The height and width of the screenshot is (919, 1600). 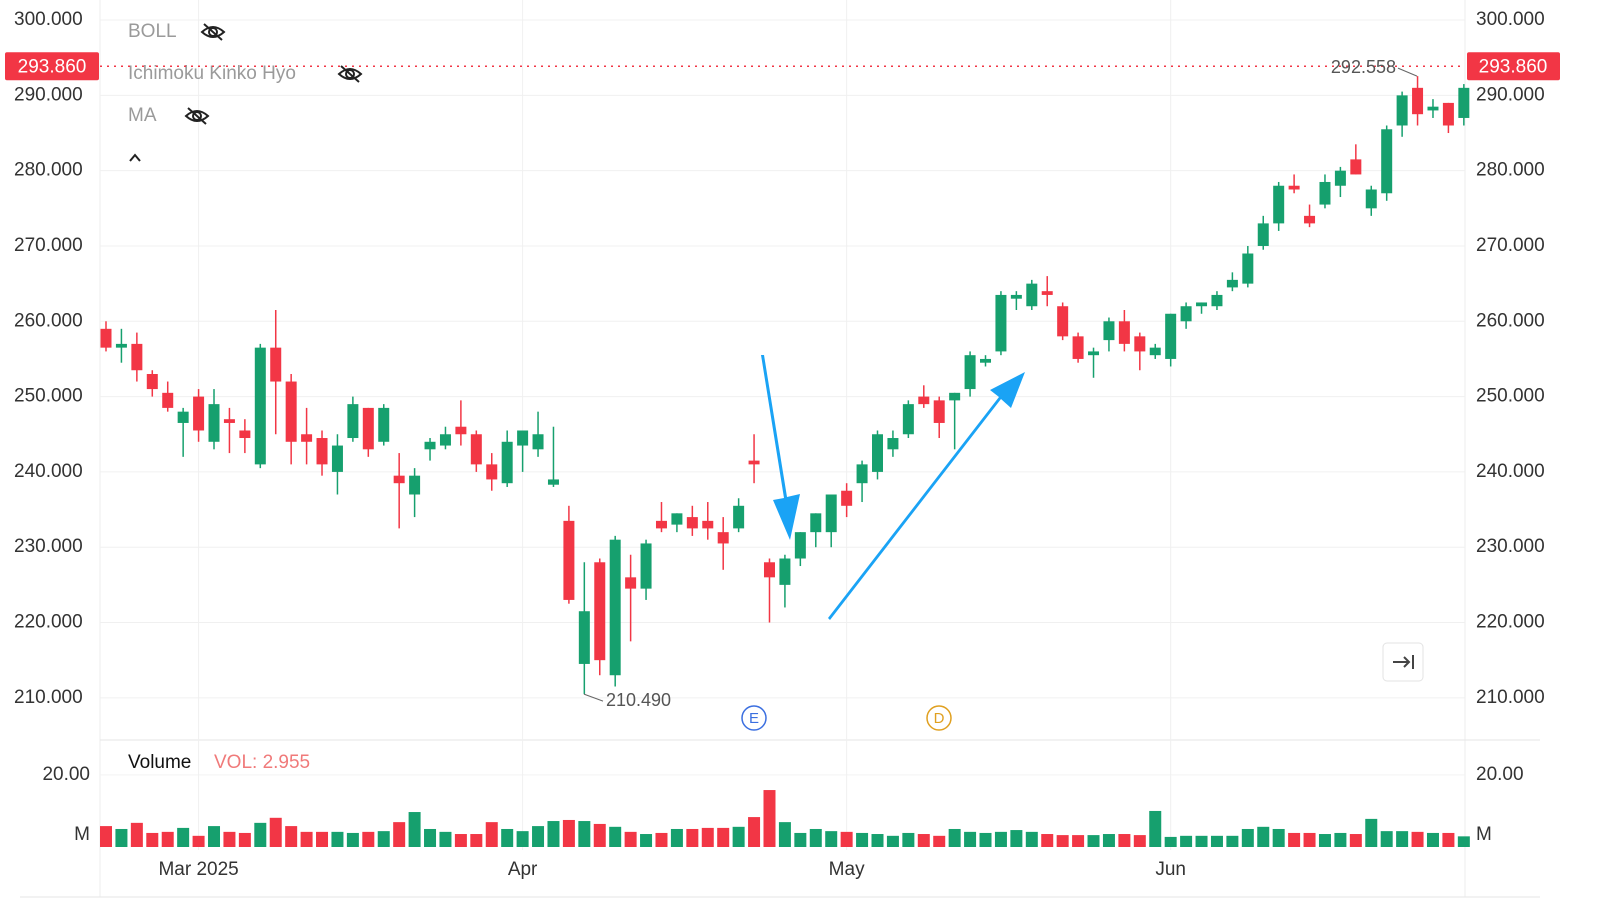 What do you see at coordinates (893, 487) in the screenshot?
I see `annotation-arrows` at bounding box center [893, 487].